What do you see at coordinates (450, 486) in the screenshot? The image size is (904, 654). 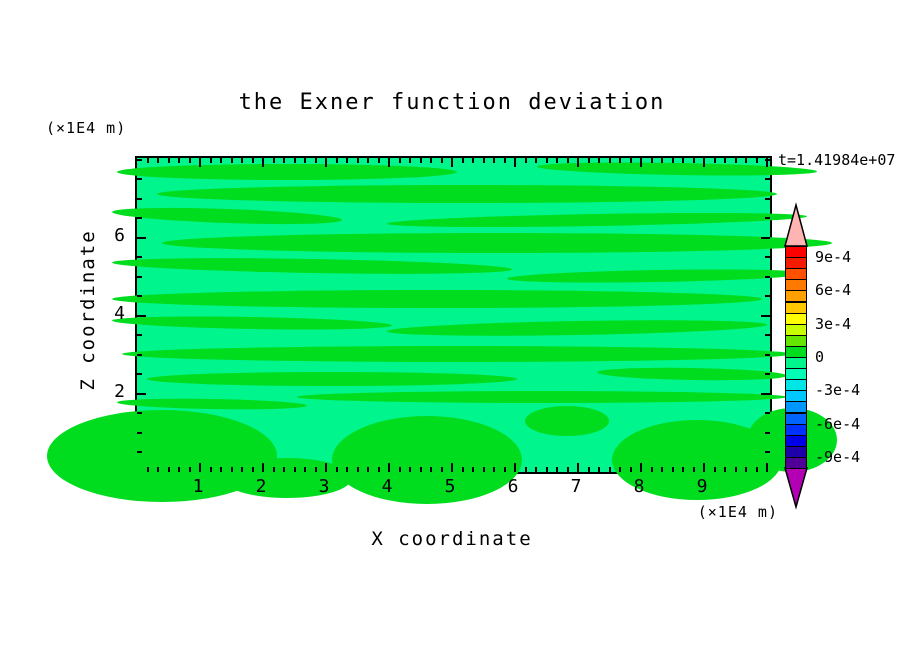 I see `x-tick-label: 5` at bounding box center [450, 486].